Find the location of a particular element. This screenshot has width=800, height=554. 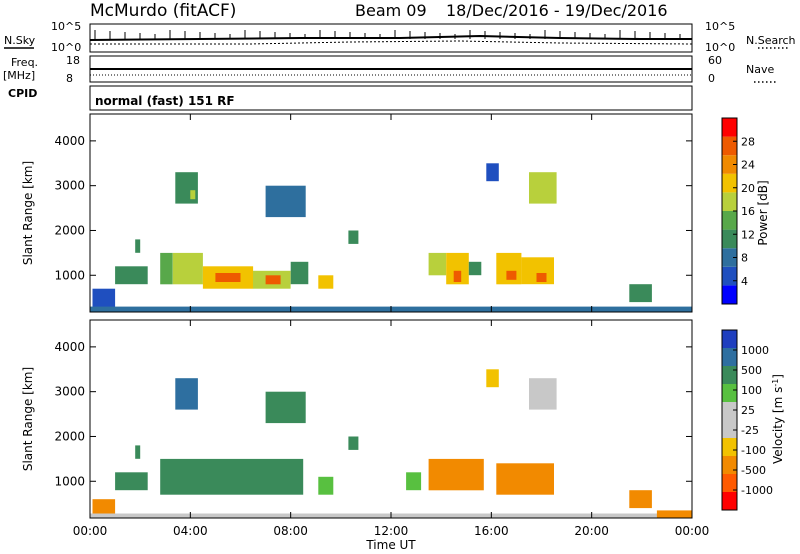

y-tick-label: 1000 is located at coordinates (69, 481).